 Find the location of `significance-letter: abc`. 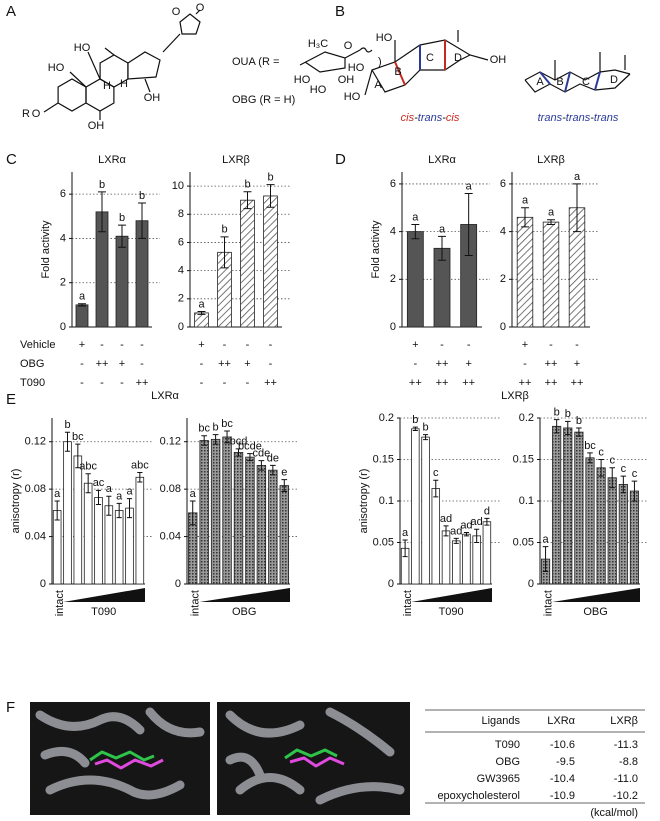

significance-letter: abc is located at coordinates (88, 467).